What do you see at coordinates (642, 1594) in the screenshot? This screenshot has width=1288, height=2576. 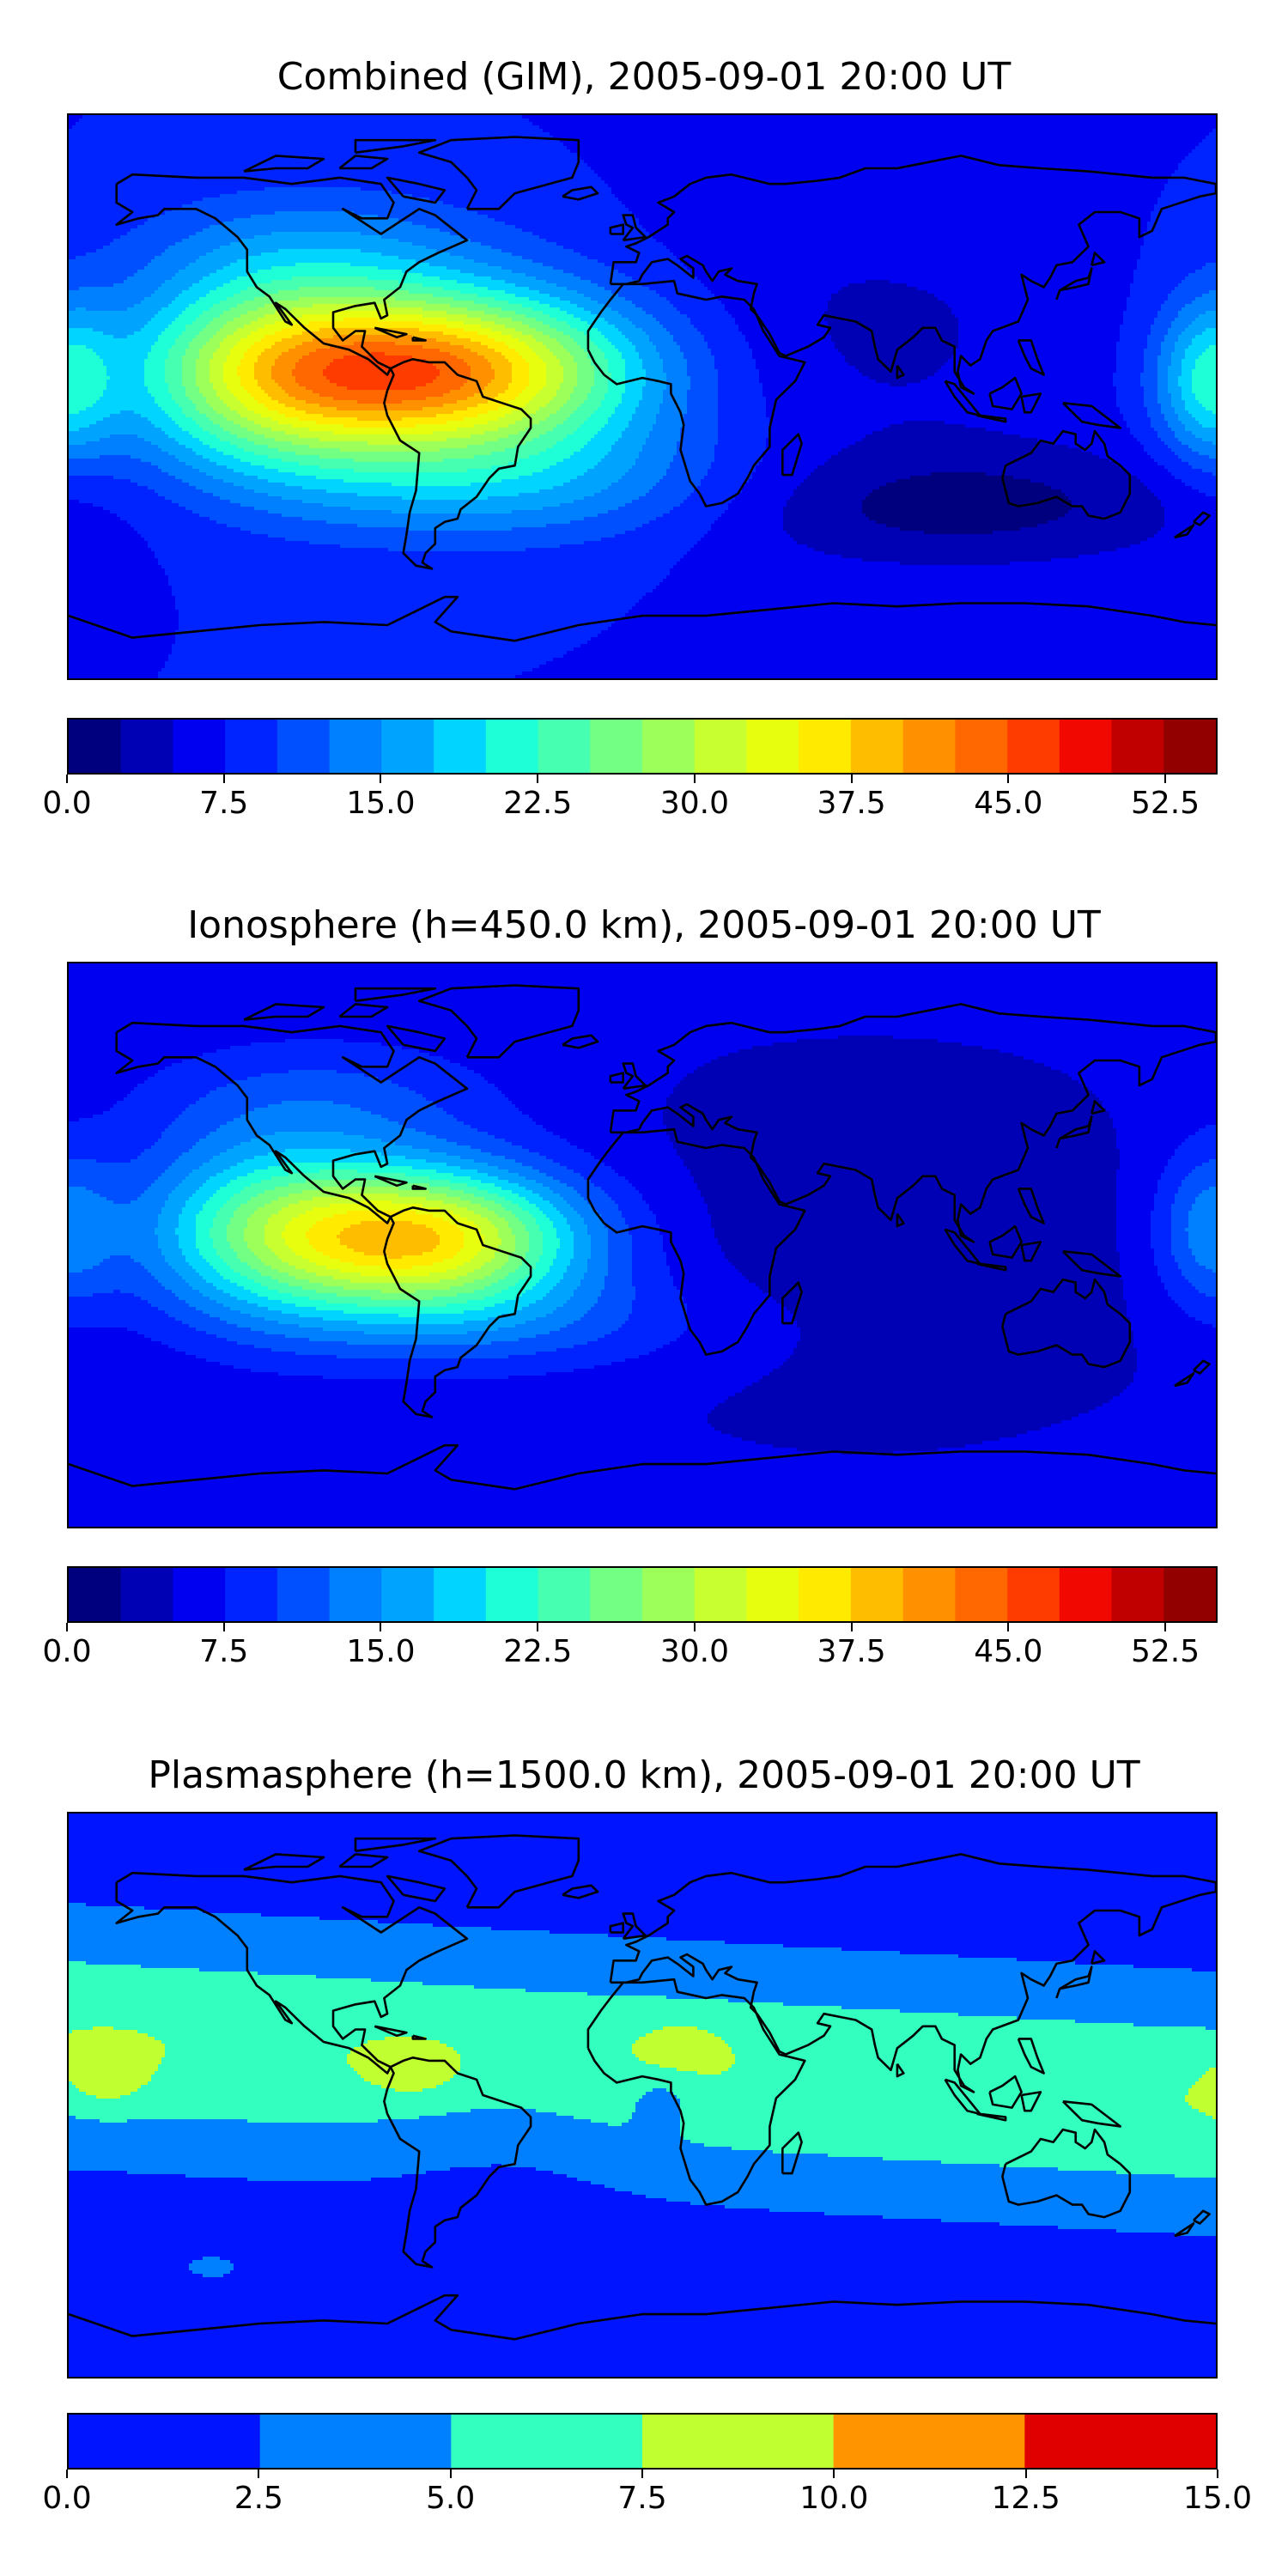 I see `colorbar-ionosphere` at bounding box center [642, 1594].